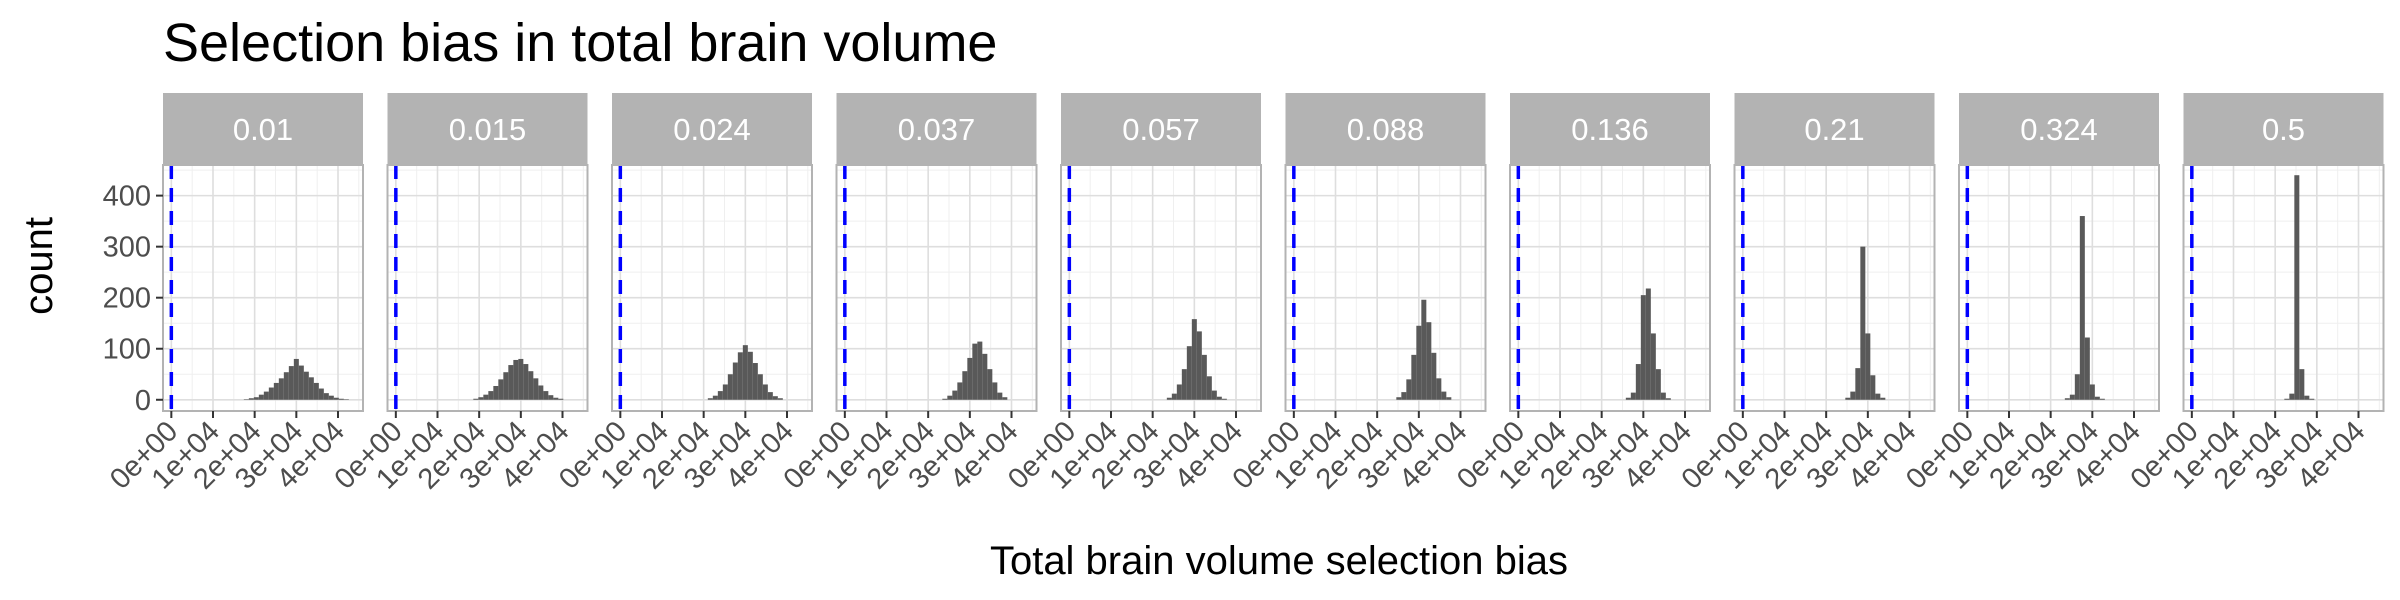 The image size is (2400, 600). What do you see at coordinates (488, 129) in the screenshot?
I see `facet-strip-label: 0.015` at bounding box center [488, 129].